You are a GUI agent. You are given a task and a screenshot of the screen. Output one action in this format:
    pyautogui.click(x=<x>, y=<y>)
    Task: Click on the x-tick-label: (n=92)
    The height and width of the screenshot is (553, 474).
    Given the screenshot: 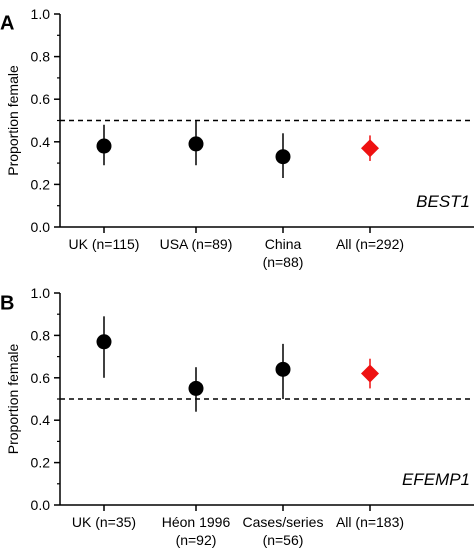 What is the action you would take?
    pyautogui.click(x=196, y=540)
    